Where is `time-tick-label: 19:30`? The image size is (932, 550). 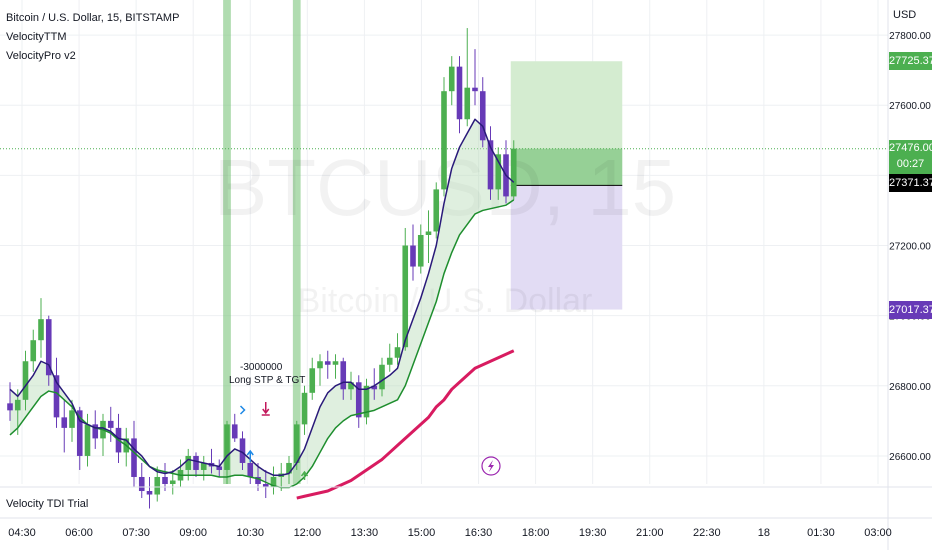
time-tick-label: 19:30 is located at coordinates (592, 533).